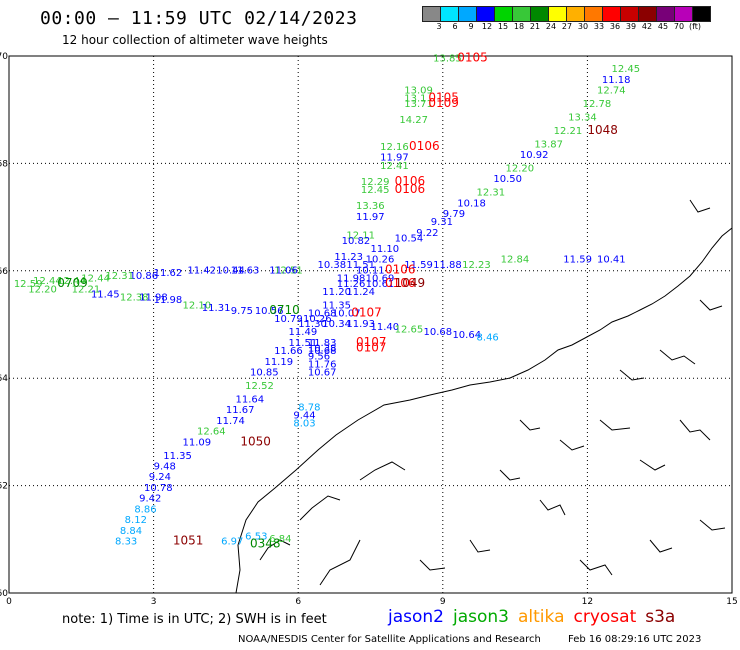 The image size is (740, 650). I want to click on wave-height-label: 10.67, so click(322, 373).